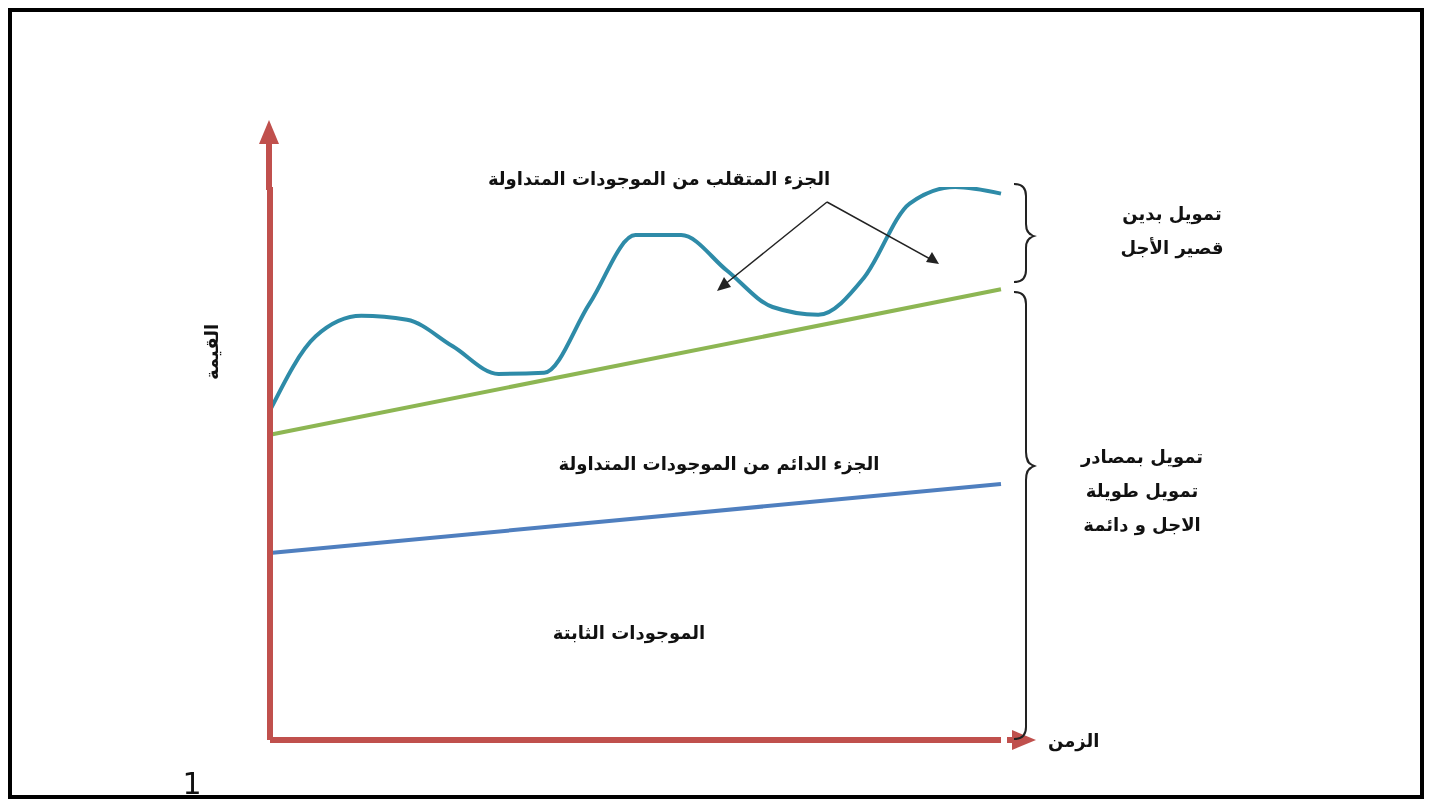 The image size is (1432, 807). What do you see at coordinates (659, 179) in the screenshot?
I see `annotation: الجزء المتقلب من الموجودات المتداولة` at bounding box center [659, 179].